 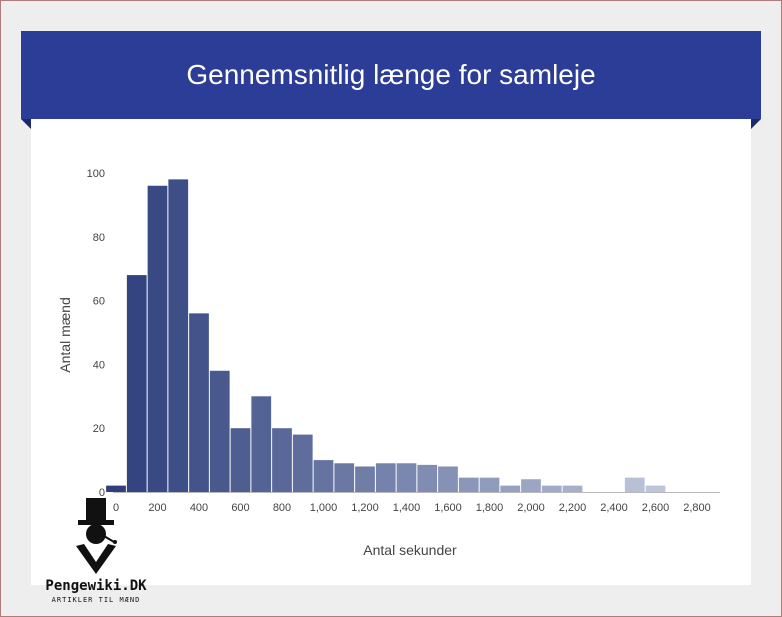 I want to click on x-tick-label: 800, so click(x=282, y=508).